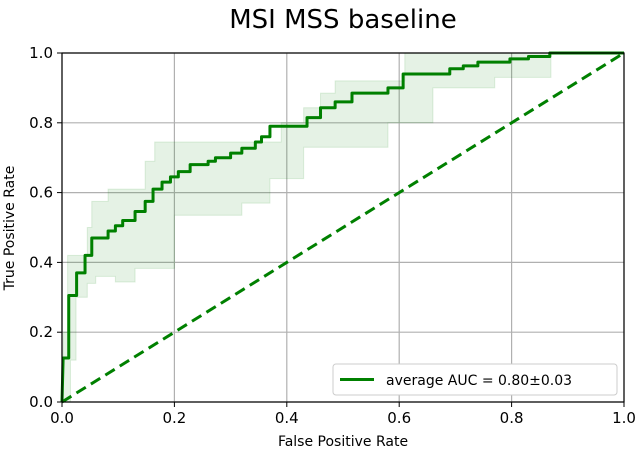 The image size is (640, 457). What do you see at coordinates (624, 418) in the screenshot?
I see `x-tick-label: 1.0` at bounding box center [624, 418].